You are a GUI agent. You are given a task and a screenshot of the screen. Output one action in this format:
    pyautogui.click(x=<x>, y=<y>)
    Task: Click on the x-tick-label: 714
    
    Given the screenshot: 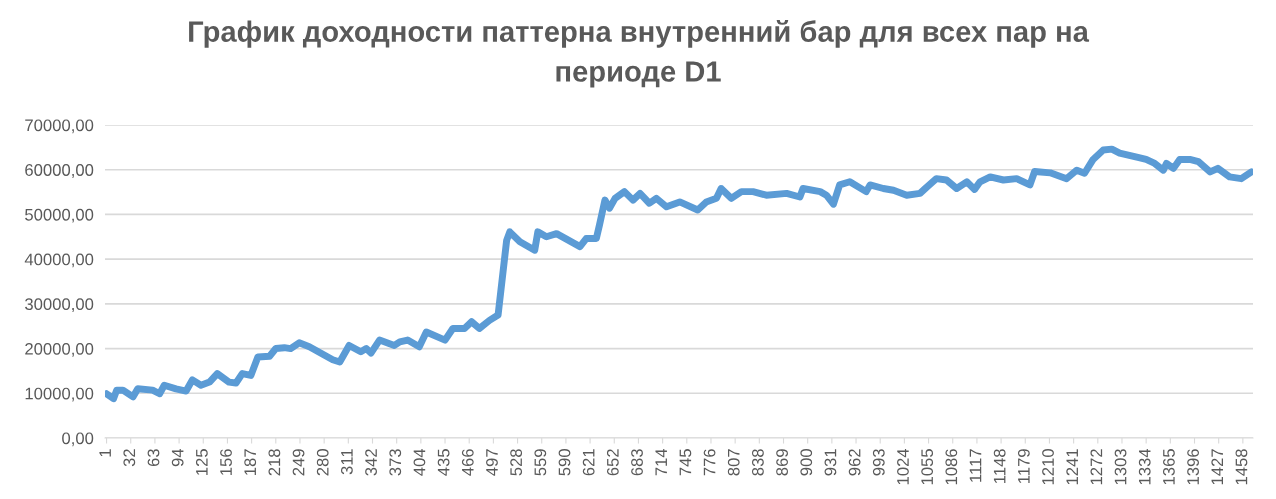 What is the action you would take?
    pyautogui.click(x=661, y=462)
    